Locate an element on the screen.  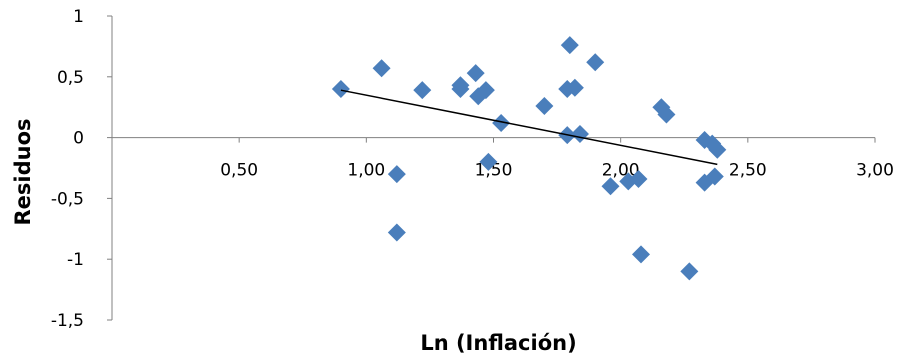
y-tick-label: 1 is located at coordinates (78, 17).